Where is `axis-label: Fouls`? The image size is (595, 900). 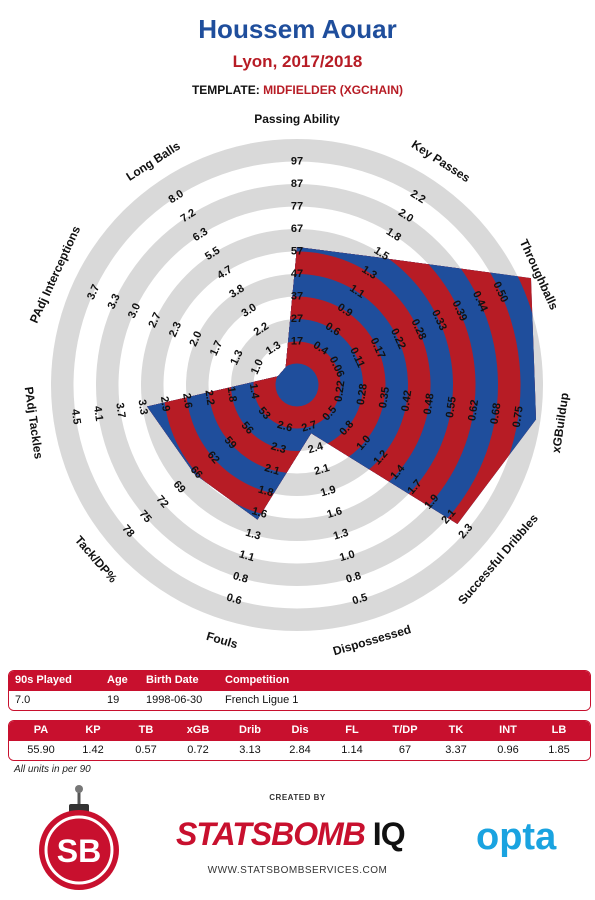 axis-label: Fouls is located at coordinates (222, 640).